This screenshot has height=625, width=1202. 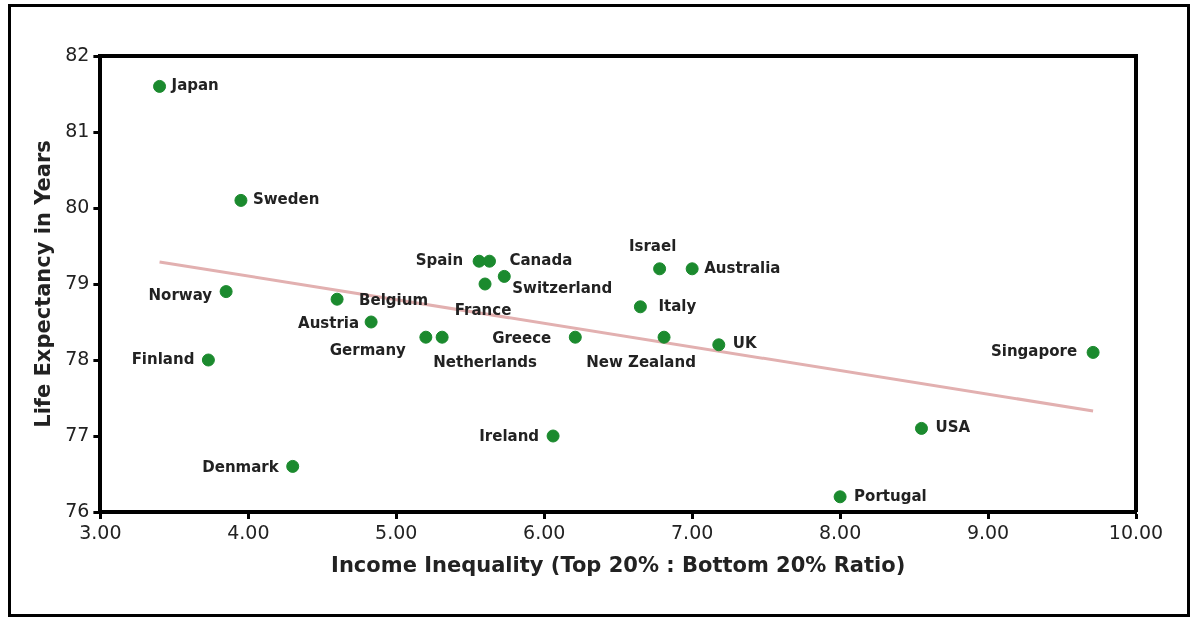 What do you see at coordinates (541, 260) in the screenshot?
I see `annotation: Canada` at bounding box center [541, 260].